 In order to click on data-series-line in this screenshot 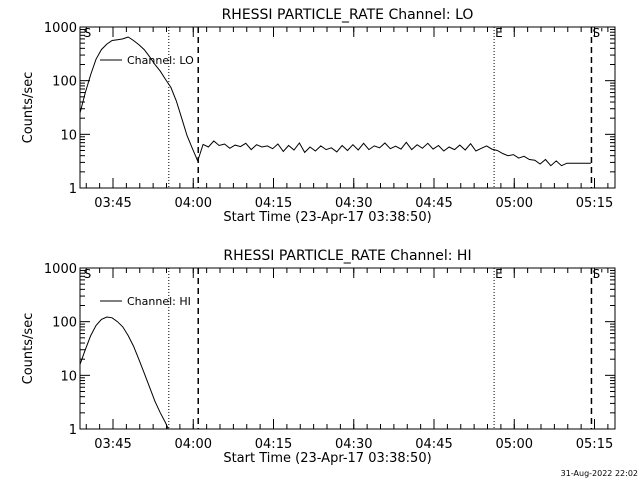, I will do `click(124, 373)`.